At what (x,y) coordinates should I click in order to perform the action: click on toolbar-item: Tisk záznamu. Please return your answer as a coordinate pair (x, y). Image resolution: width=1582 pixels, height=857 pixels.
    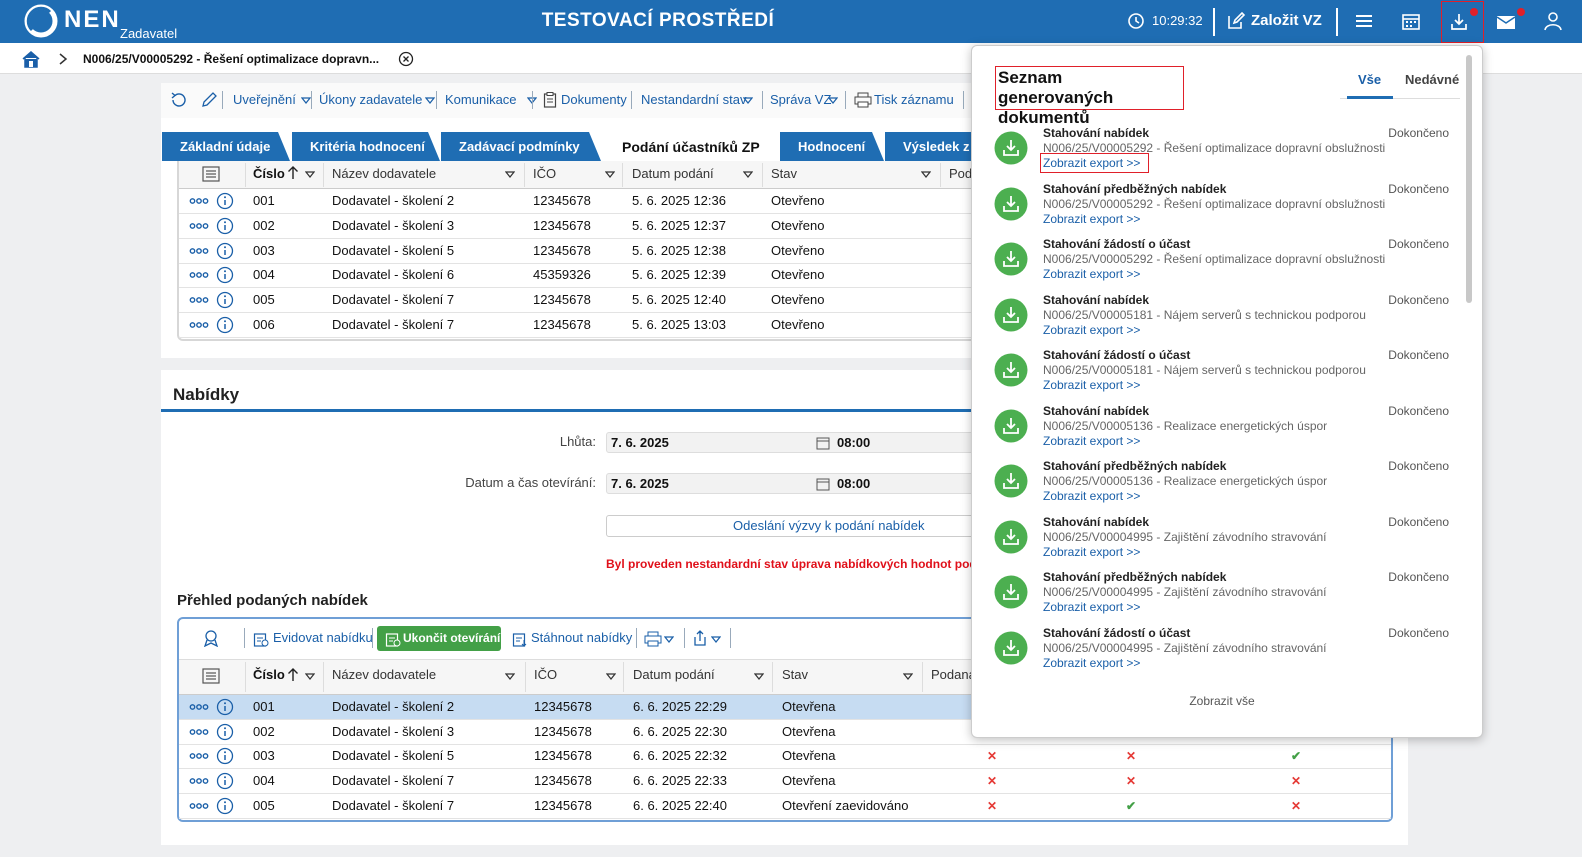
    Looking at the image, I should click on (914, 99).